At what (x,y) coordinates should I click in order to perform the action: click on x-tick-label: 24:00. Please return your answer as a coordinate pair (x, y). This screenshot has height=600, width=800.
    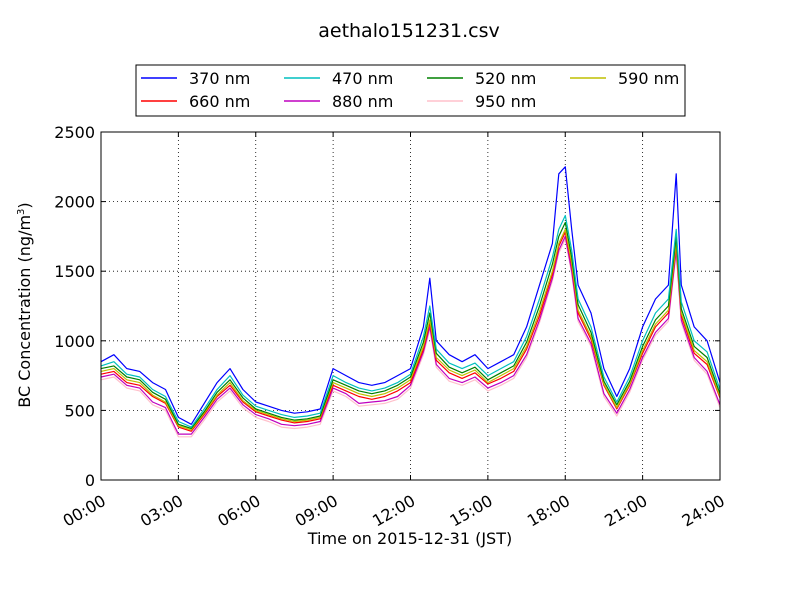
    Looking at the image, I should click on (703, 511).